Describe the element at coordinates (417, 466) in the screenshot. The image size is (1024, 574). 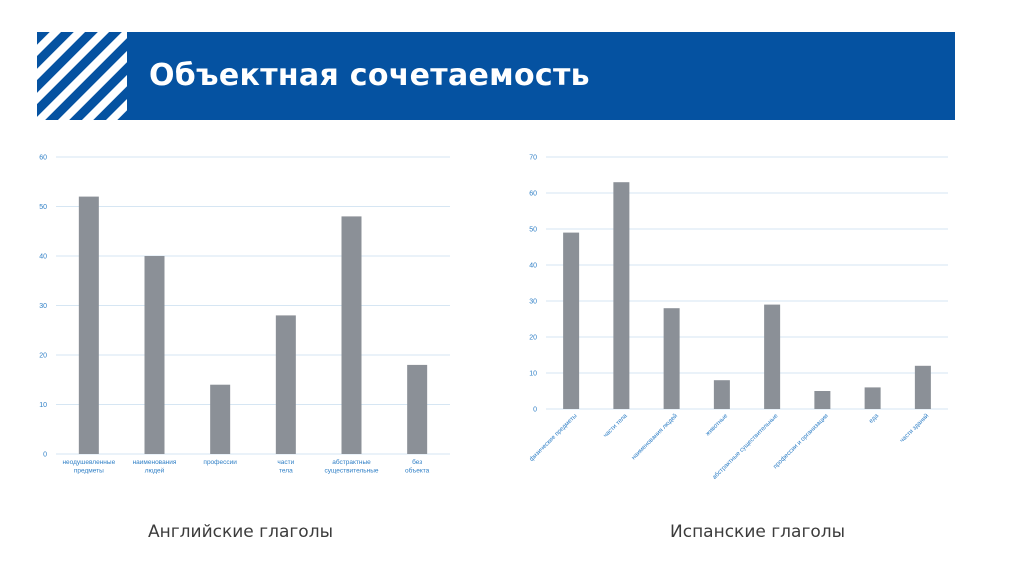
I see `english-x-tick-label: без объекта` at that location.